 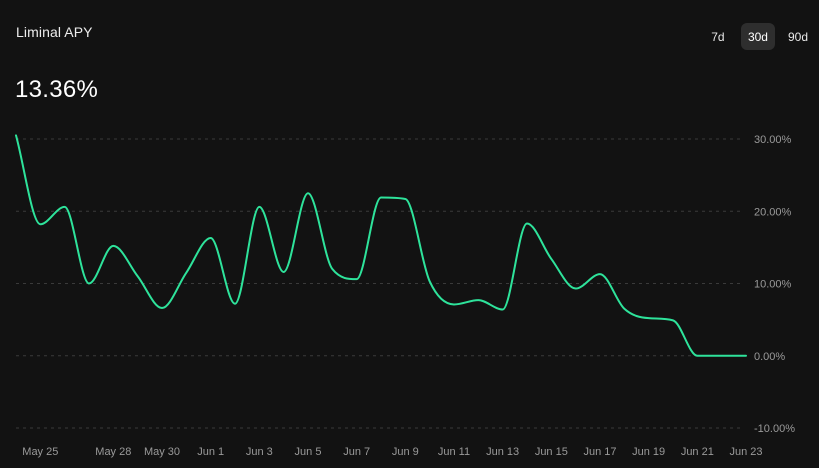 I want to click on range-tab-30d: 30d, so click(x=757, y=36).